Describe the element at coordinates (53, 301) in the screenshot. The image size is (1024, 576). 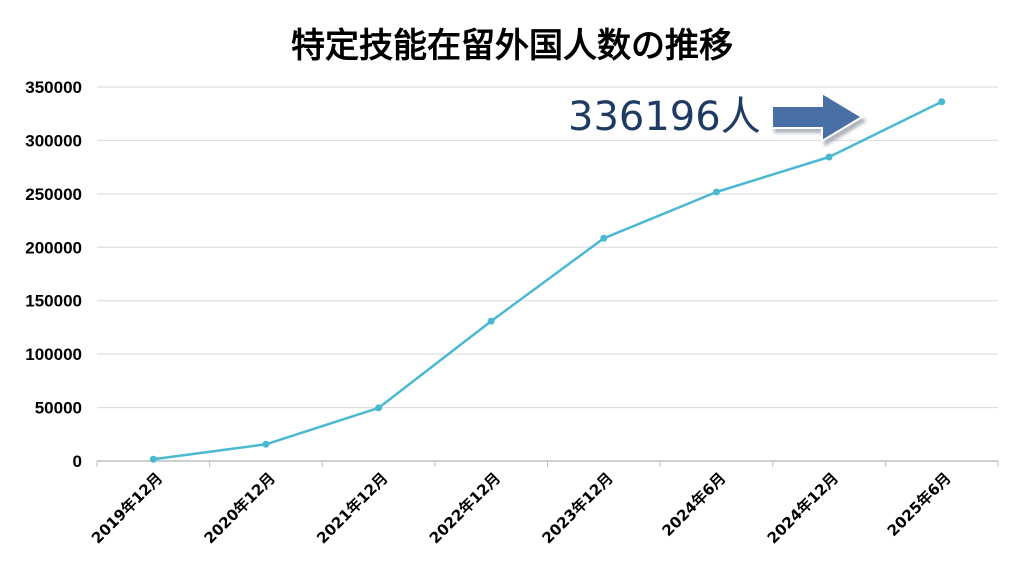
I see `y-tick-label: 150000` at that location.